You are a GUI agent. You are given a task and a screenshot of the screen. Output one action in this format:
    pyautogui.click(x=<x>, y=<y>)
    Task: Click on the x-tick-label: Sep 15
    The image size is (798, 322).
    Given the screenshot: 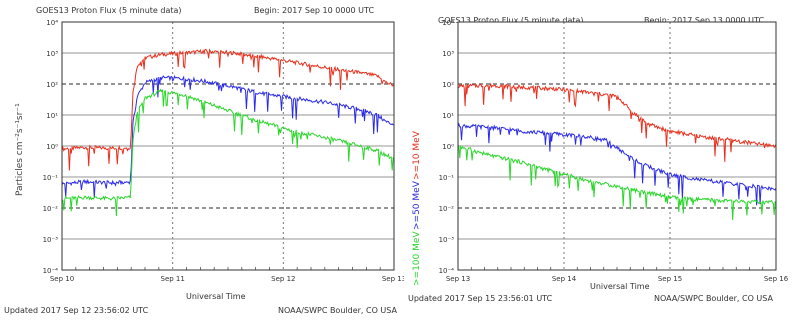 What is the action you would take?
    pyautogui.click(x=670, y=279)
    